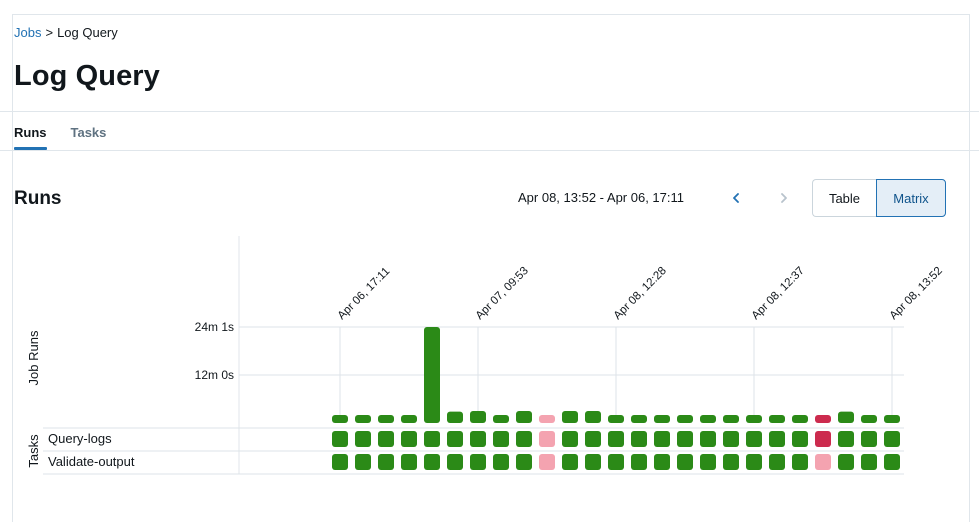 This screenshot has height=522, width=979. I want to click on x-date-label: Apr 08, 12:28, so click(640, 293).